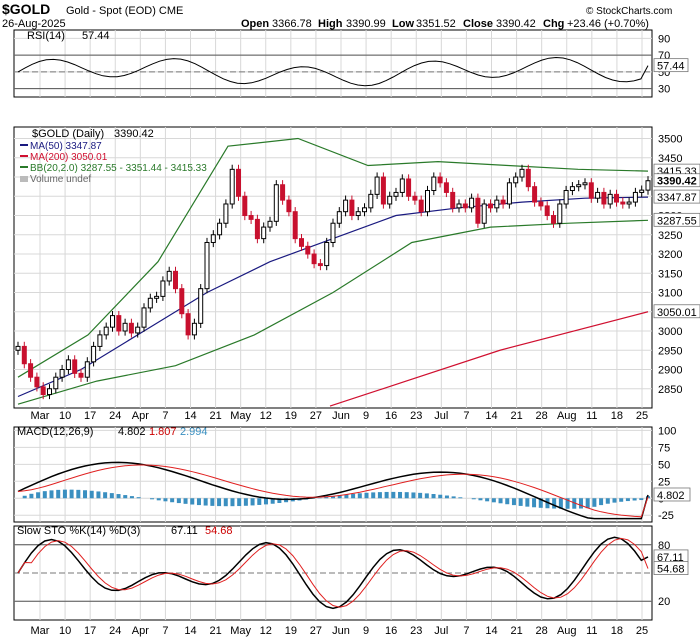 This screenshot has height=639, width=700. Describe the element at coordinates (341, 631) in the screenshot. I see `x-tick-bottom: Jun` at that location.